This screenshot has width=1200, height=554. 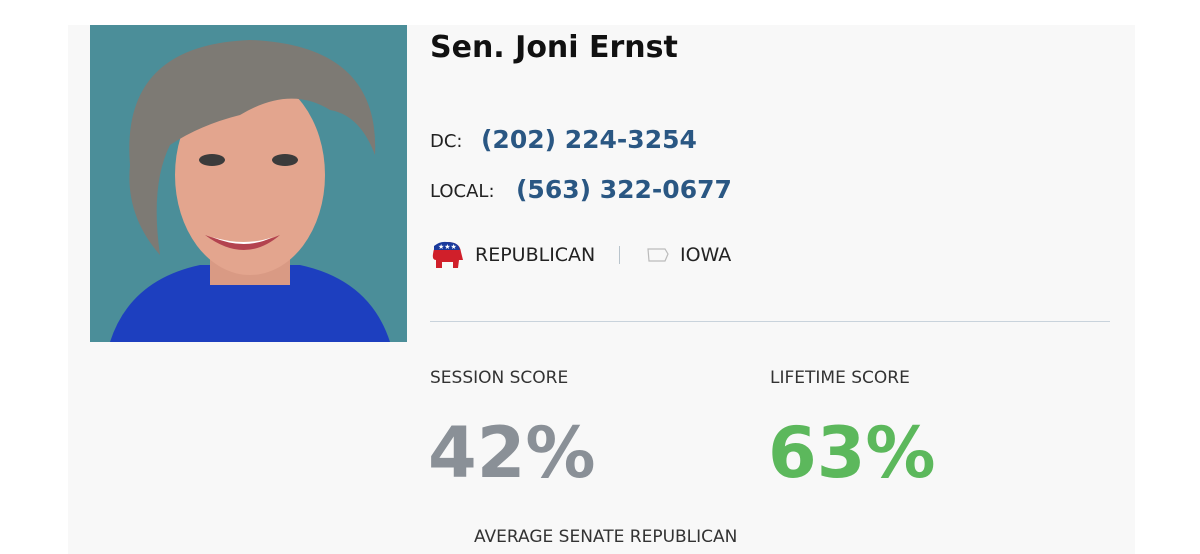 I want to click on phone-link: (202) 224-3254, so click(x=589, y=139).